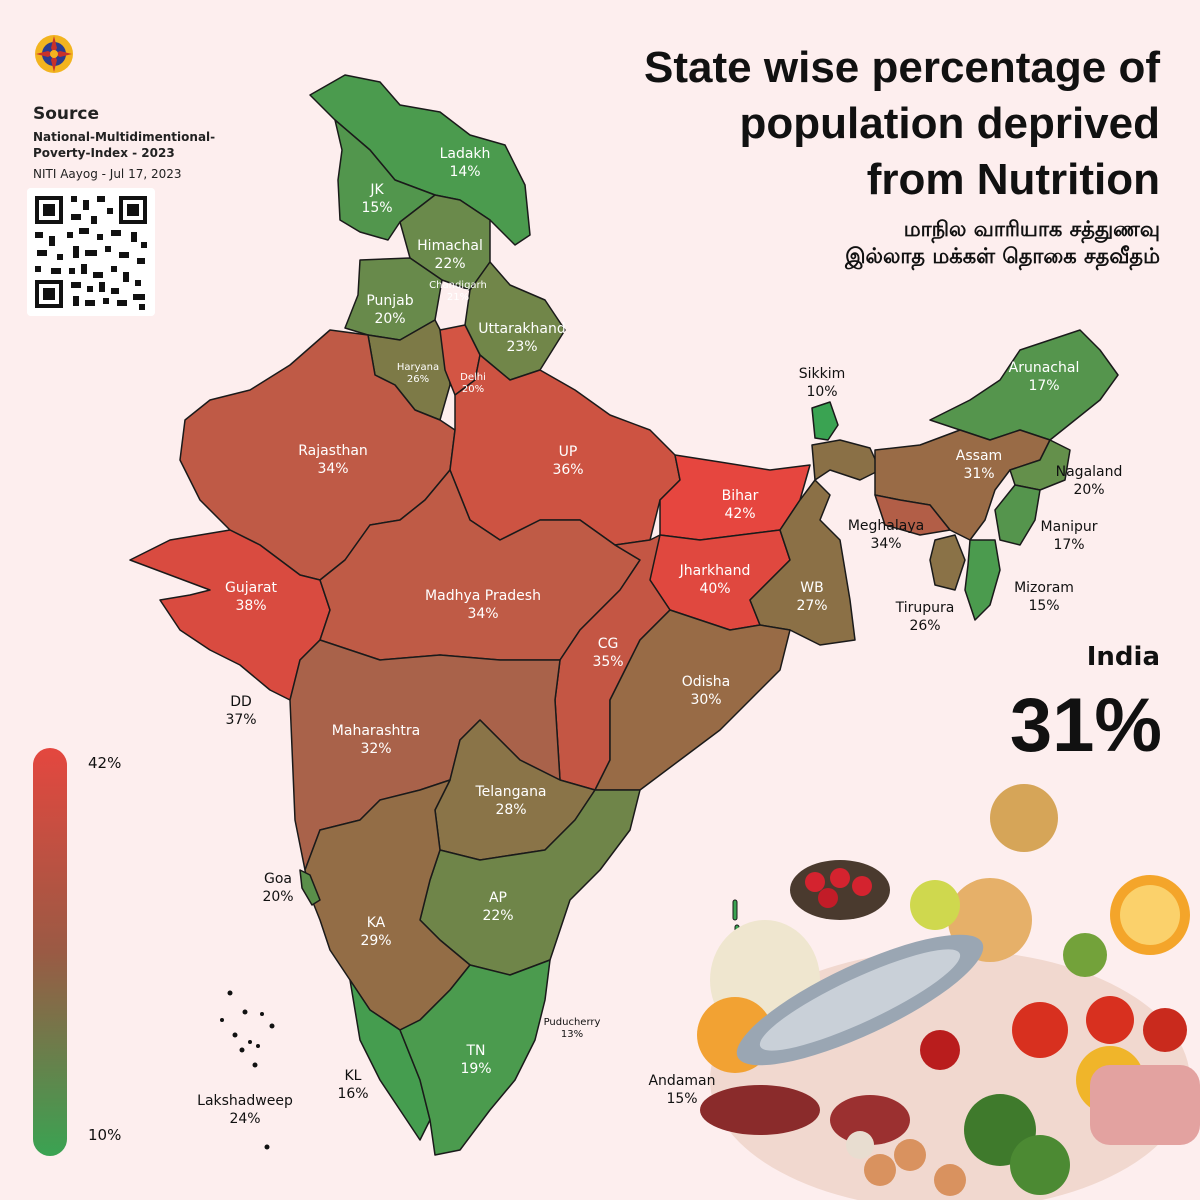  I want to click on state-value-goa: 20%, so click(277, 897).